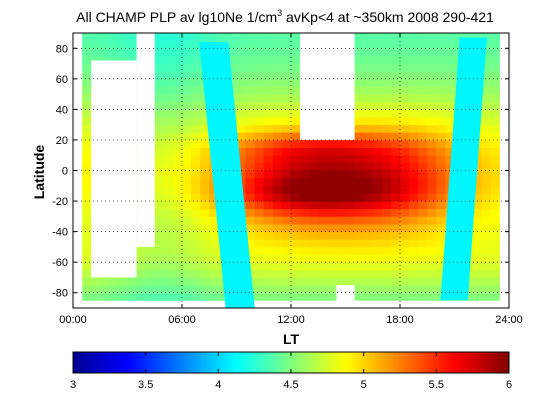 This screenshot has width=560, height=420. Describe the element at coordinates (227, 175) in the screenshot. I see `low-density-band` at that location.